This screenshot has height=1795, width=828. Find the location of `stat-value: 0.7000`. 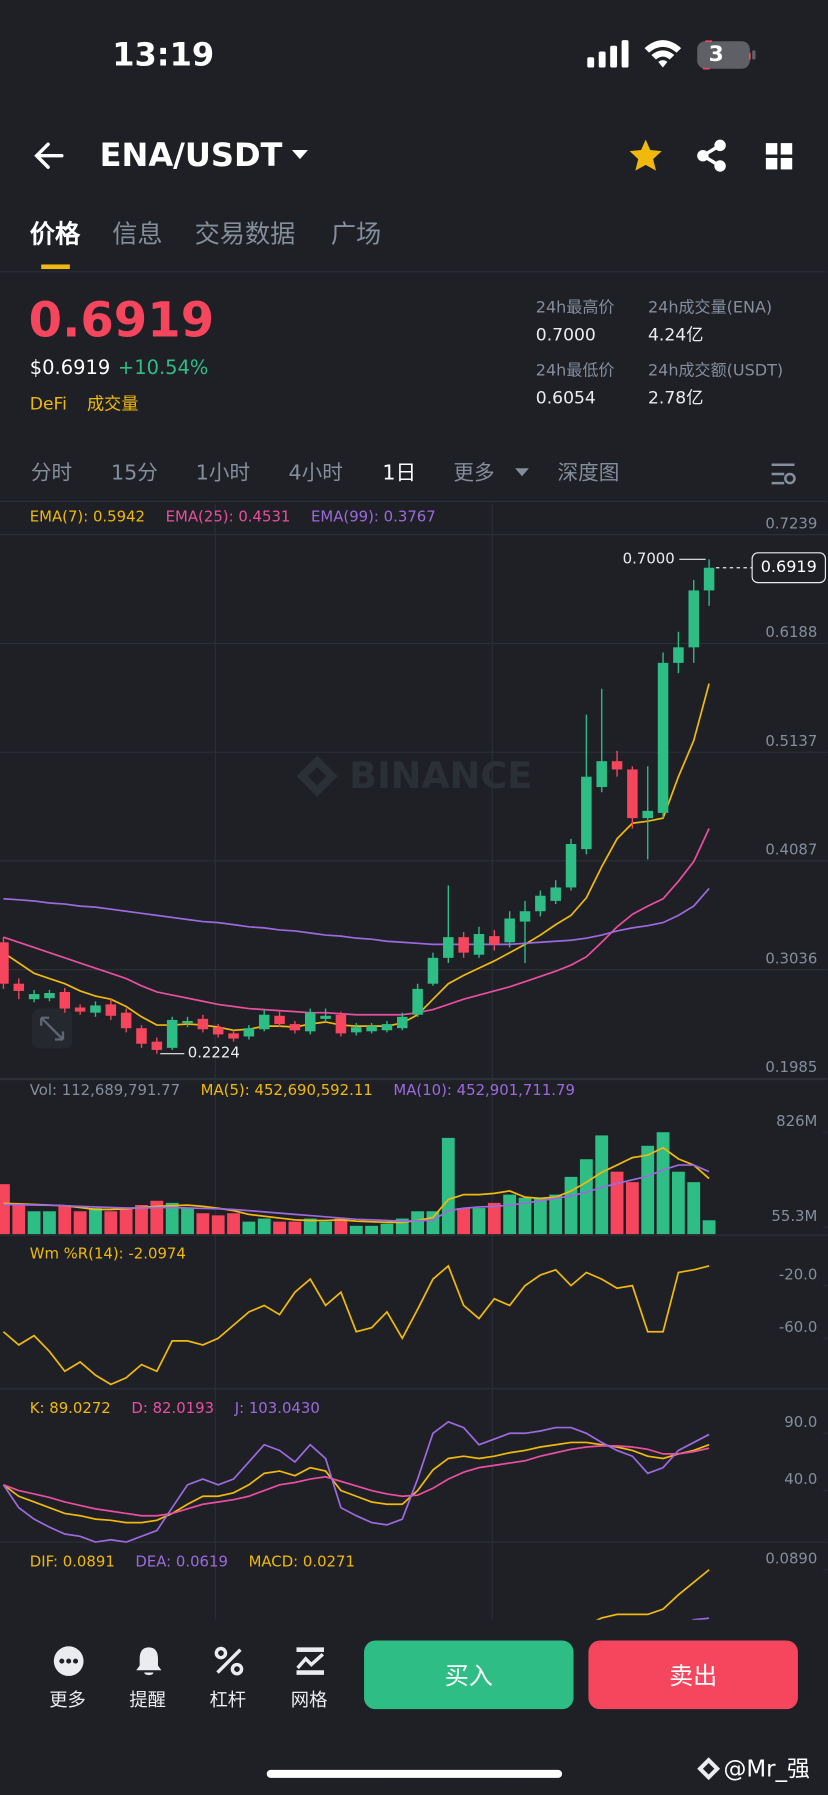

stat-value: 0.7000 is located at coordinates (565, 335).